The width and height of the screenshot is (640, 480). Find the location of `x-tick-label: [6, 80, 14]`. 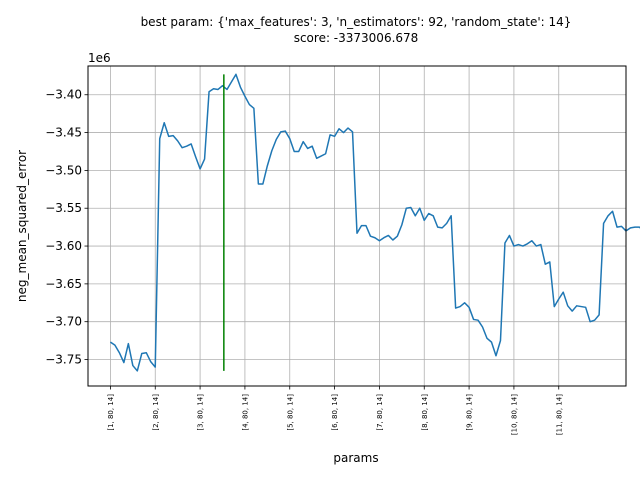

x-tick-label: [6, 80, 14] is located at coordinates (335, 412).